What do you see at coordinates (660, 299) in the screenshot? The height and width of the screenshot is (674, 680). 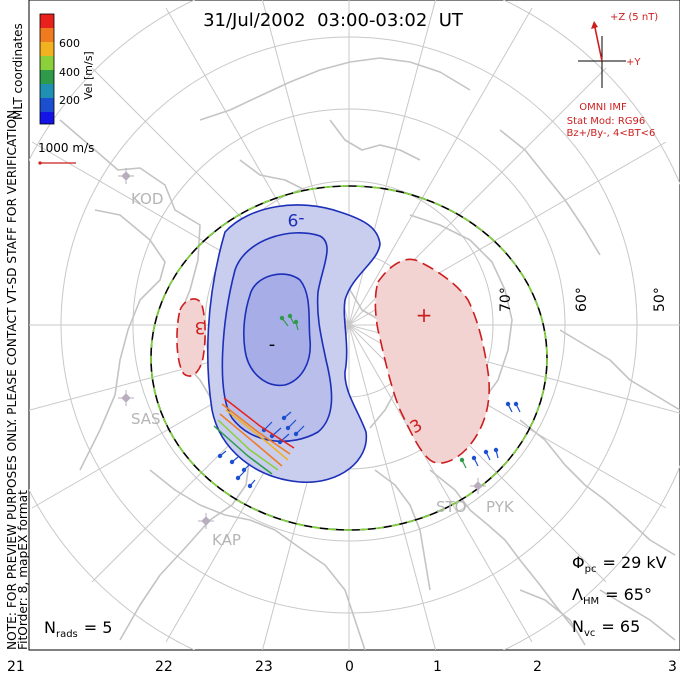 I see `latitude-label-50: 50°` at bounding box center [660, 299].